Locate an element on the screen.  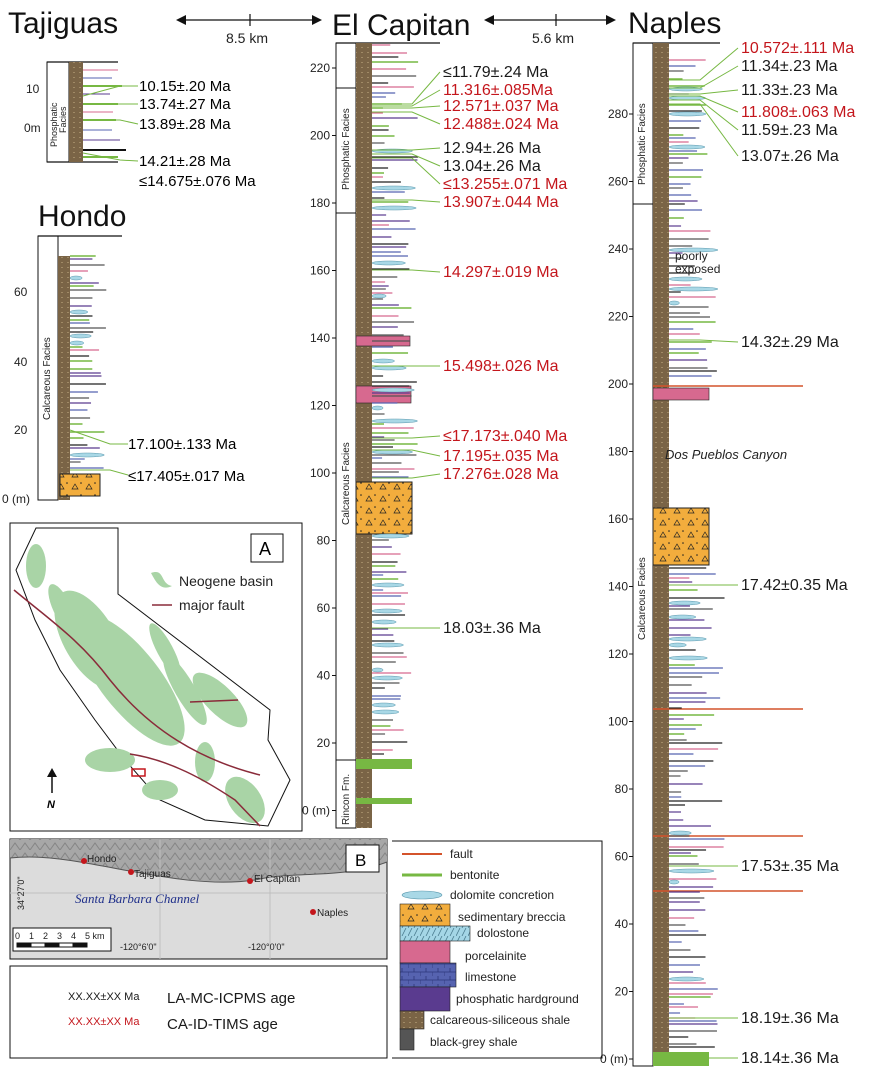
naples-age-8: 17.42±0.35 Ma is located at coordinates (794, 585).